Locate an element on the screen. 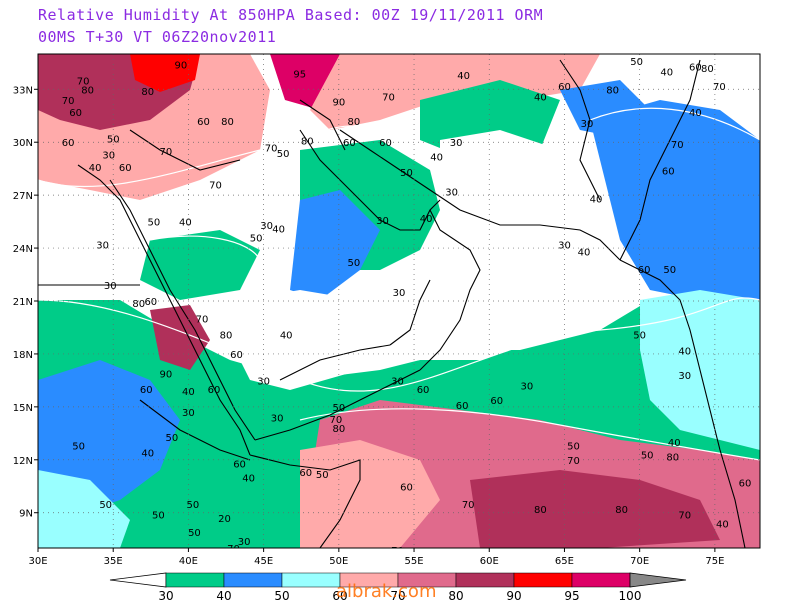 Image resolution: width=800 pixels, height=600 pixels. coastline-red-sea-east is located at coordinates (182, 310).